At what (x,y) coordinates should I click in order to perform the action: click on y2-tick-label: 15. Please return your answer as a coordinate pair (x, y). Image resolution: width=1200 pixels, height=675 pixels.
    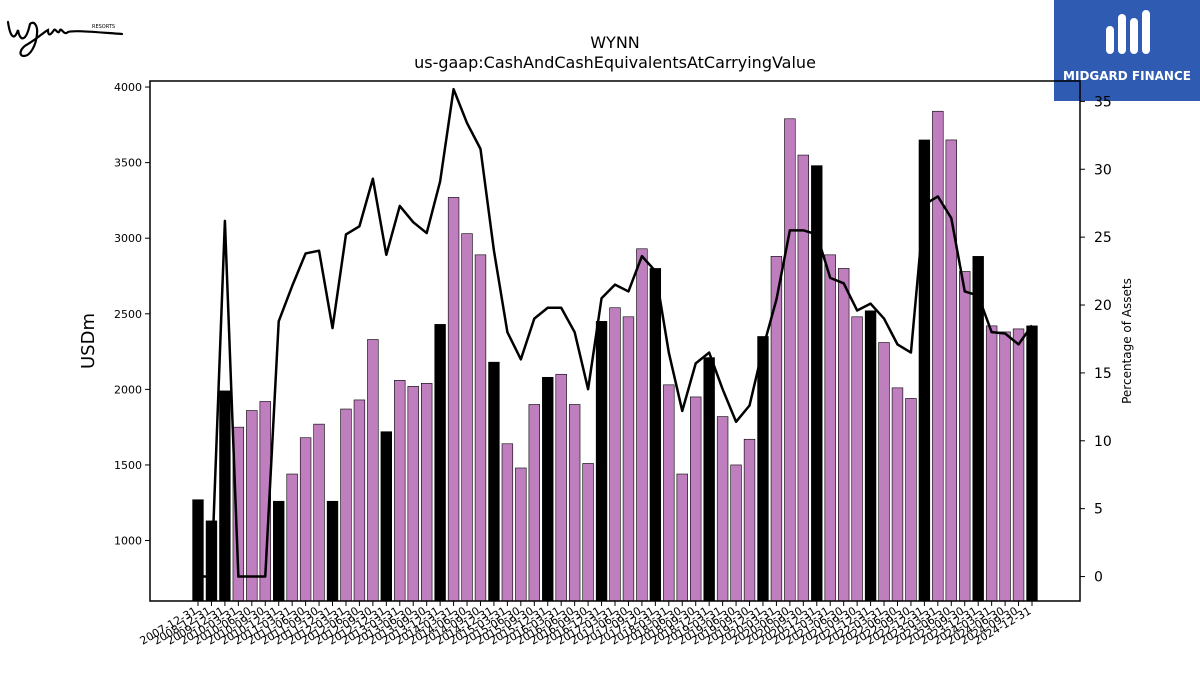
    Looking at the image, I should click on (1103, 374).